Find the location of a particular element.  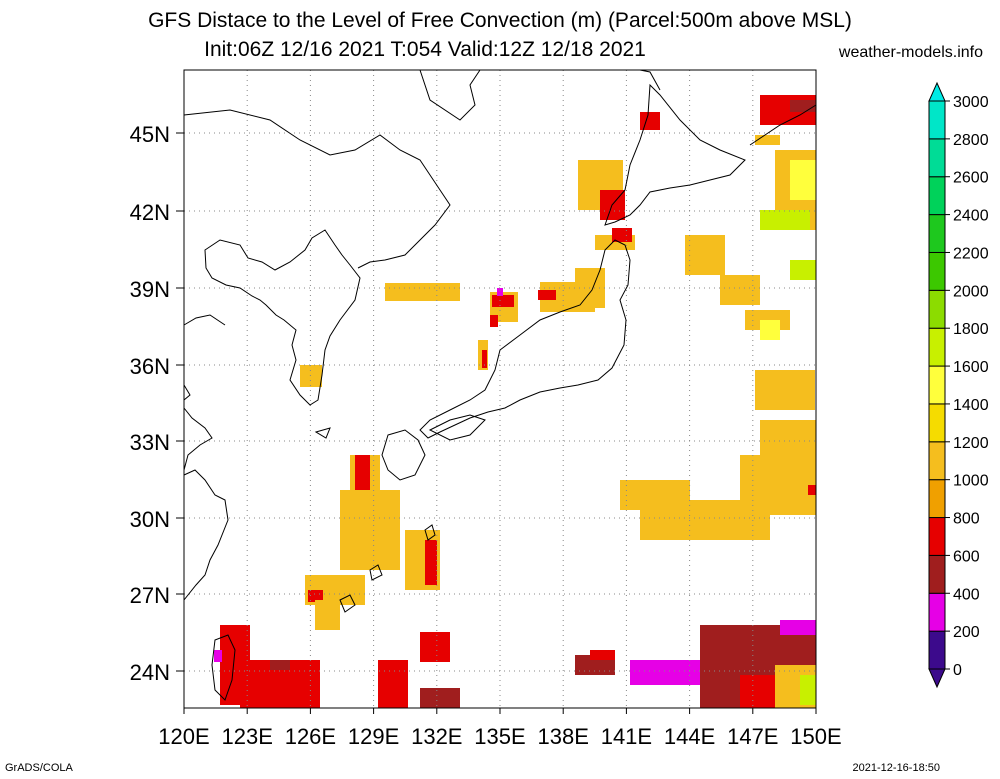

coast-china is located at coordinates (206, 492).